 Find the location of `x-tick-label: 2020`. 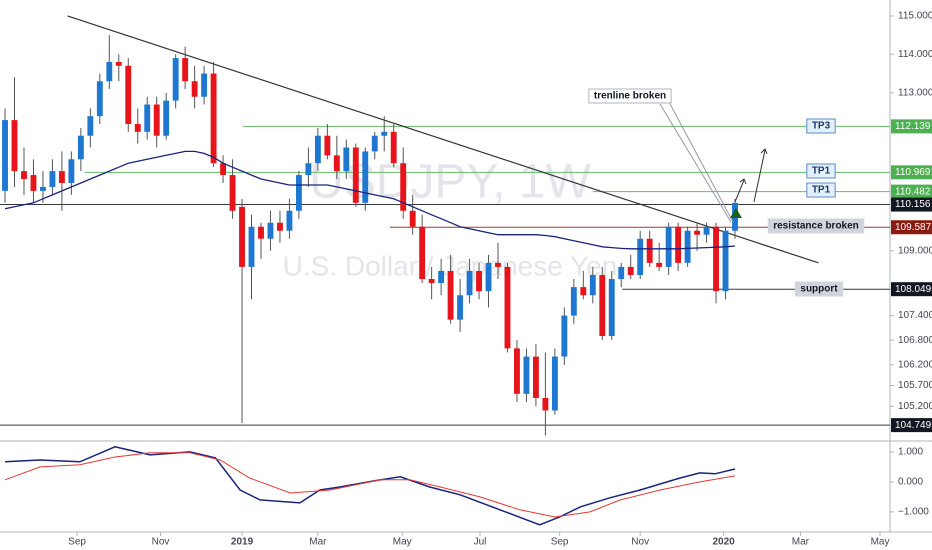

x-tick-label: 2020 is located at coordinates (723, 542).